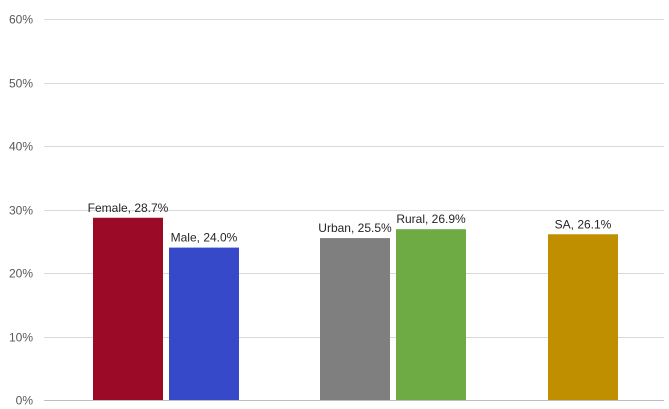 The width and height of the screenshot is (669, 409). What do you see at coordinates (21, 338) in the screenshot?
I see `y-tick-label: 10%` at bounding box center [21, 338].